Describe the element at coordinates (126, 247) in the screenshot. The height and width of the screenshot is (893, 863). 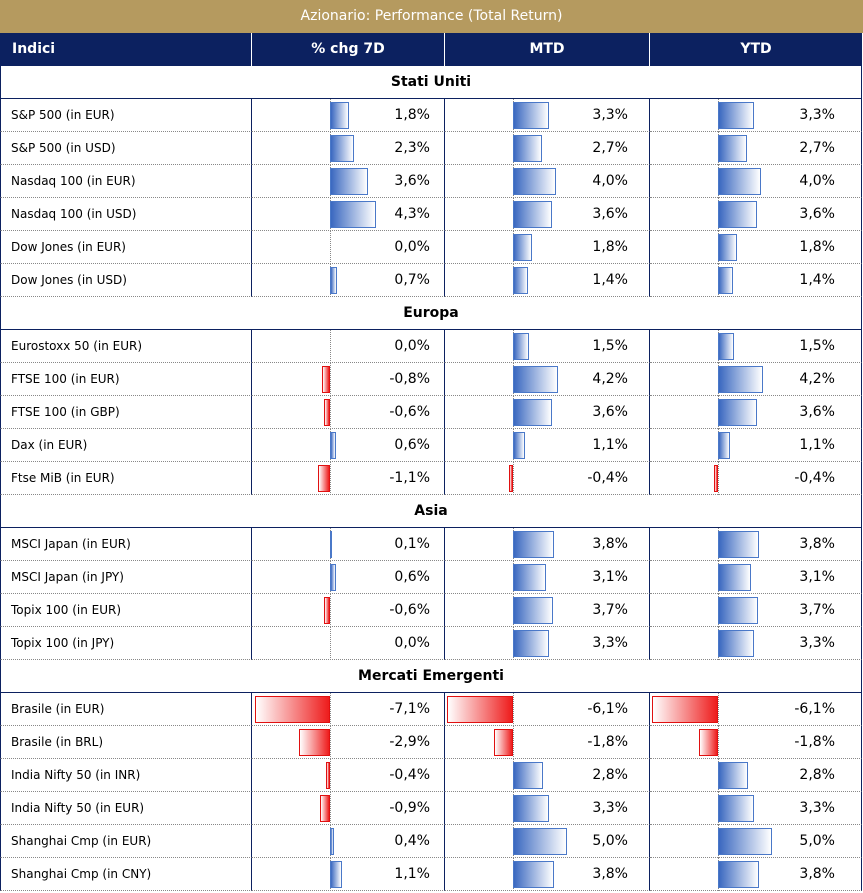
I see `row-label: Dow Jones (in EUR)` at that location.